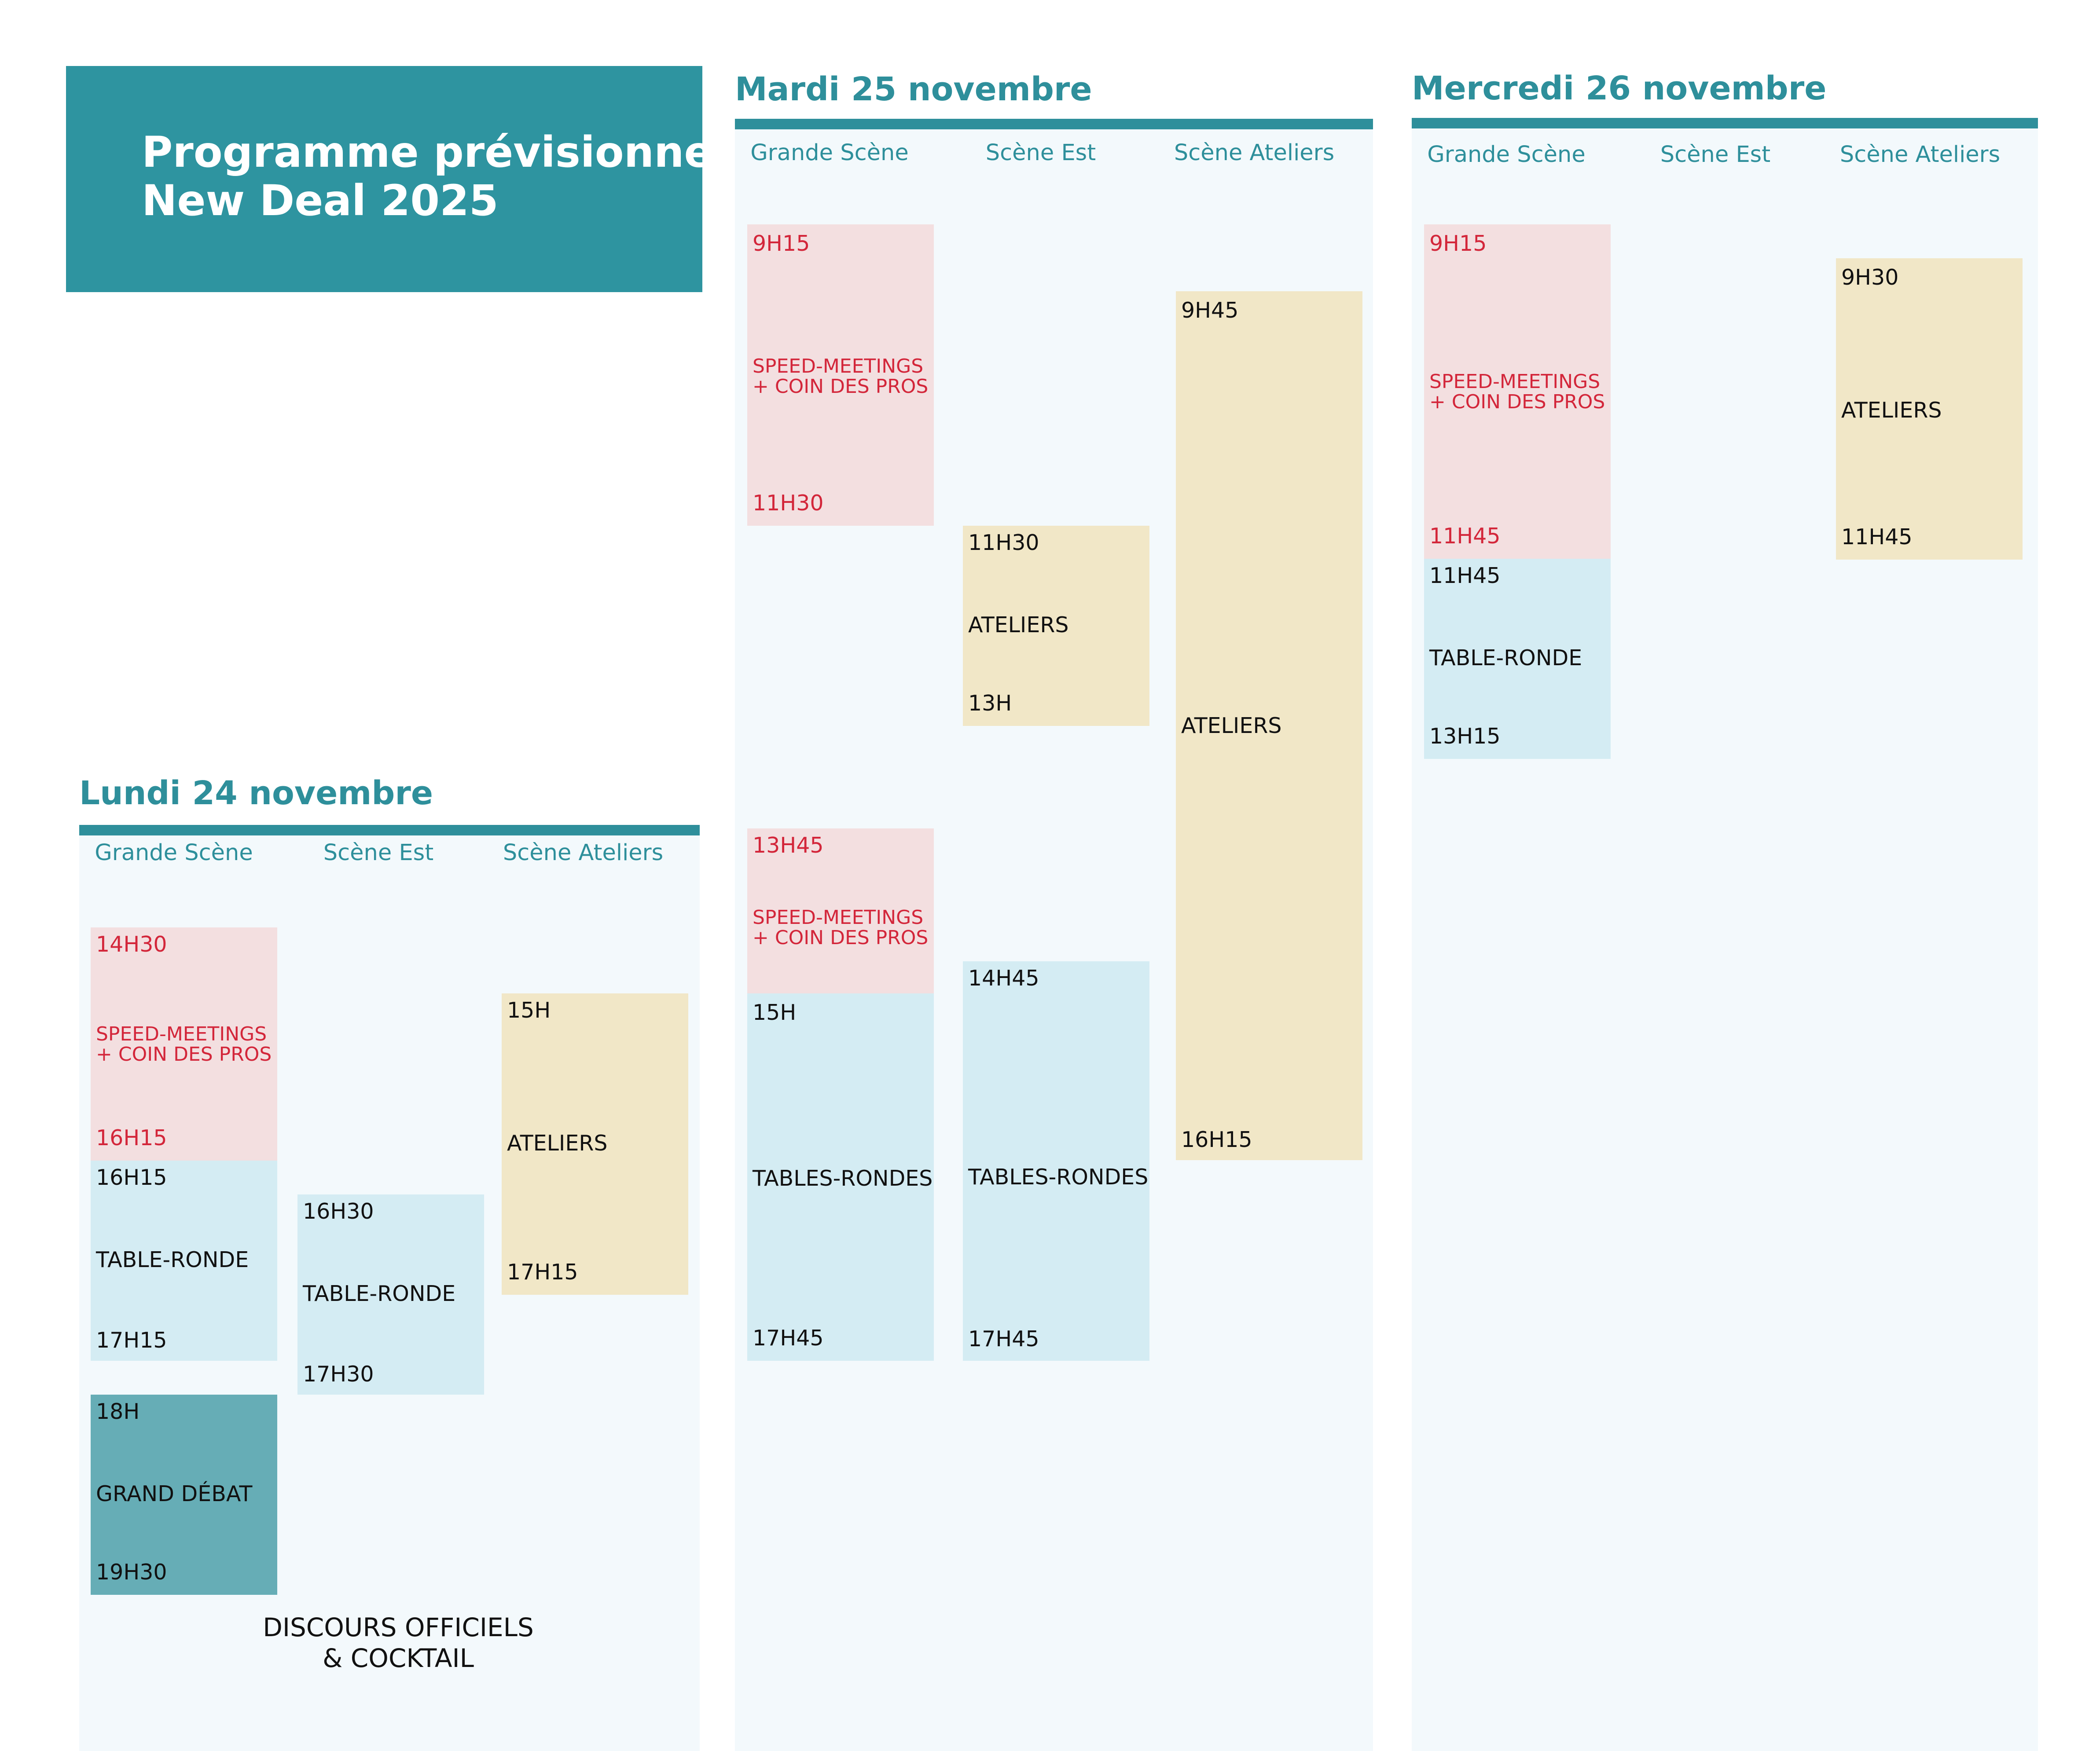  What do you see at coordinates (1003, 978) in the screenshot?
I see `session-start-time: 14H45` at bounding box center [1003, 978].